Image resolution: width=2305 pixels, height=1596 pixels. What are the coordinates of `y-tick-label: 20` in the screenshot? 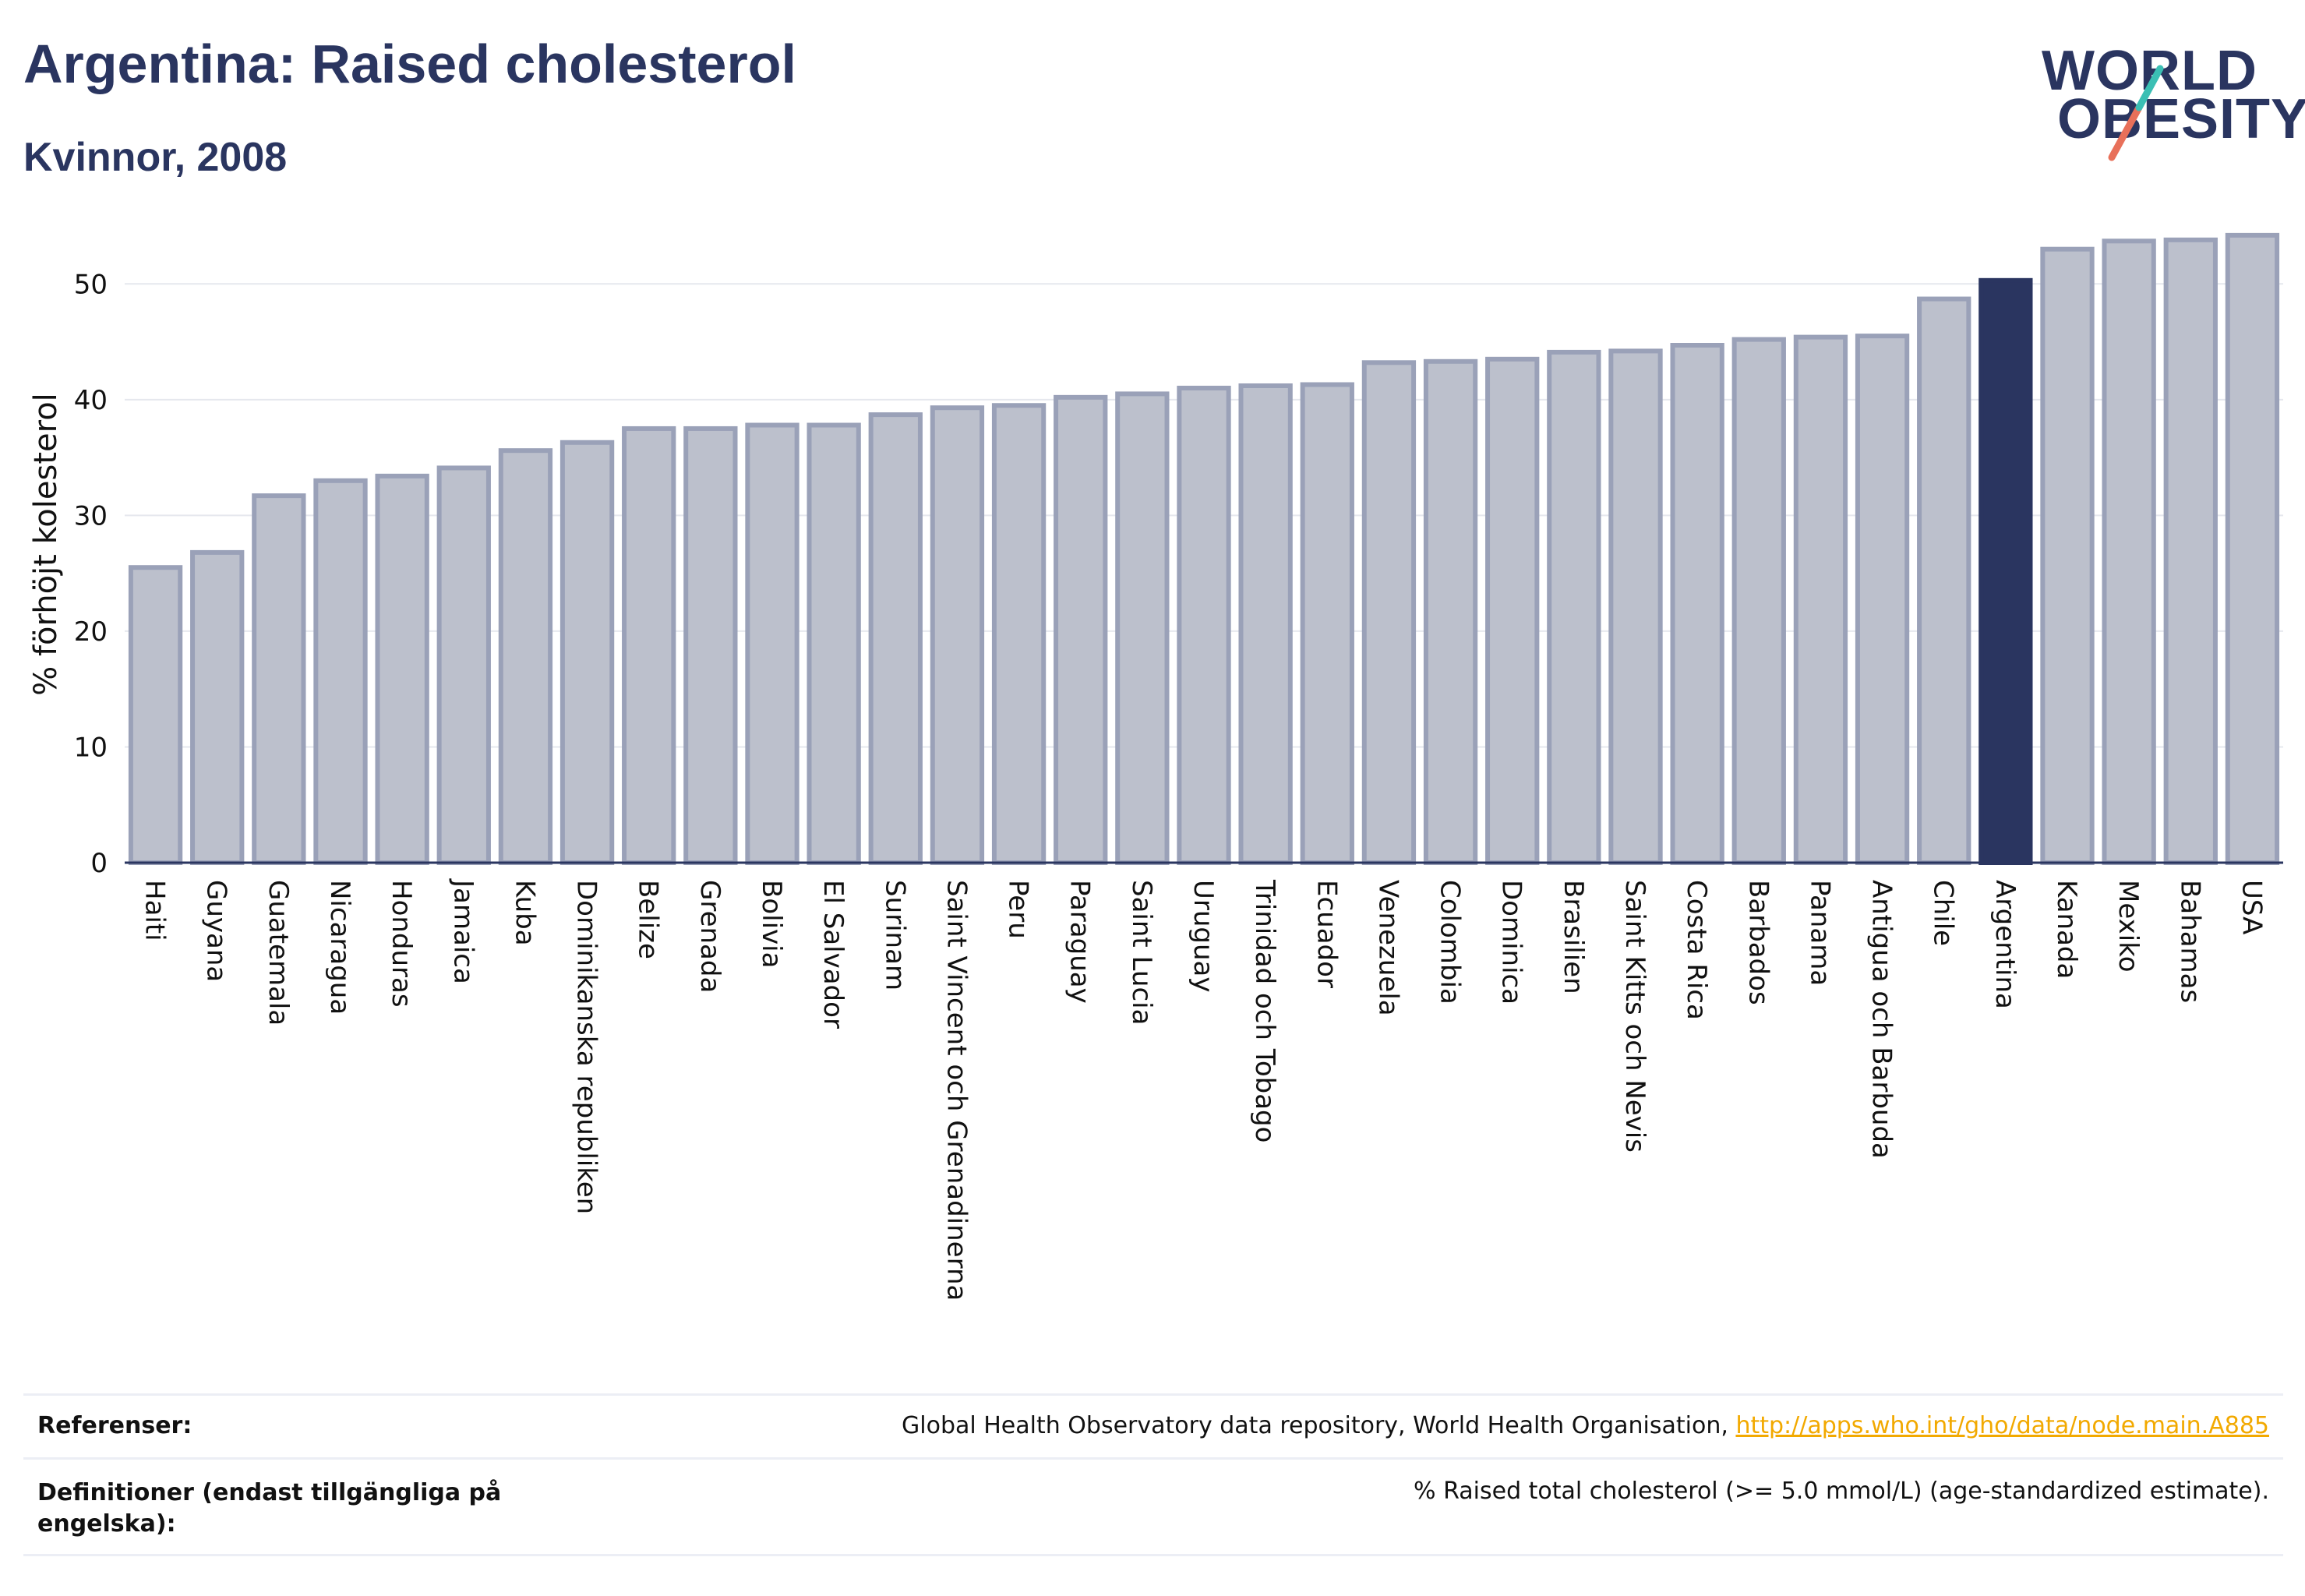 It's located at (91, 632).